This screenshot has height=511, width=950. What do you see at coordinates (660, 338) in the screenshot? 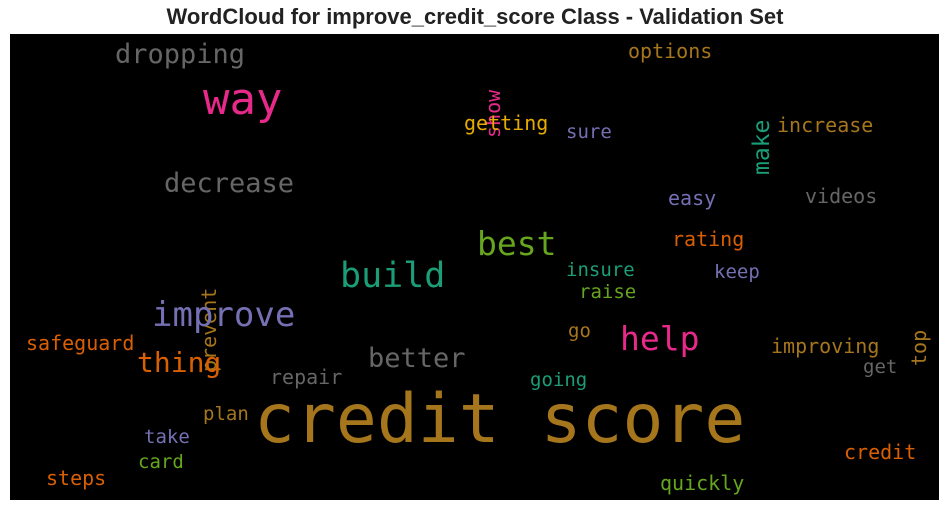
I see `word-help: help` at bounding box center [660, 338].